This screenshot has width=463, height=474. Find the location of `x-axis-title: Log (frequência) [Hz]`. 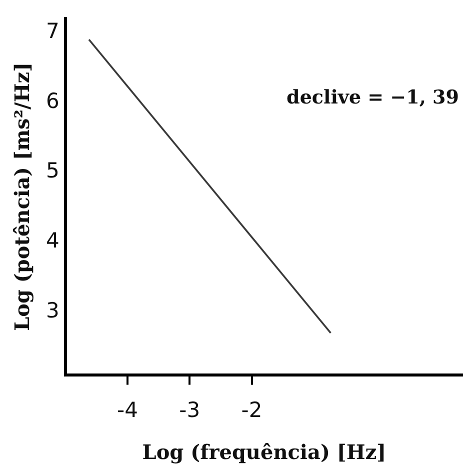

x-axis-title: Log (frequência) [Hz] is located at coordinates (264, 452).